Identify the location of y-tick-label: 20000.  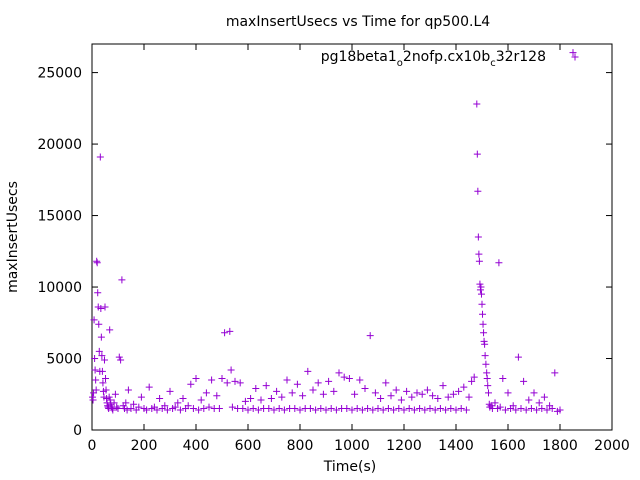
(59, 145).